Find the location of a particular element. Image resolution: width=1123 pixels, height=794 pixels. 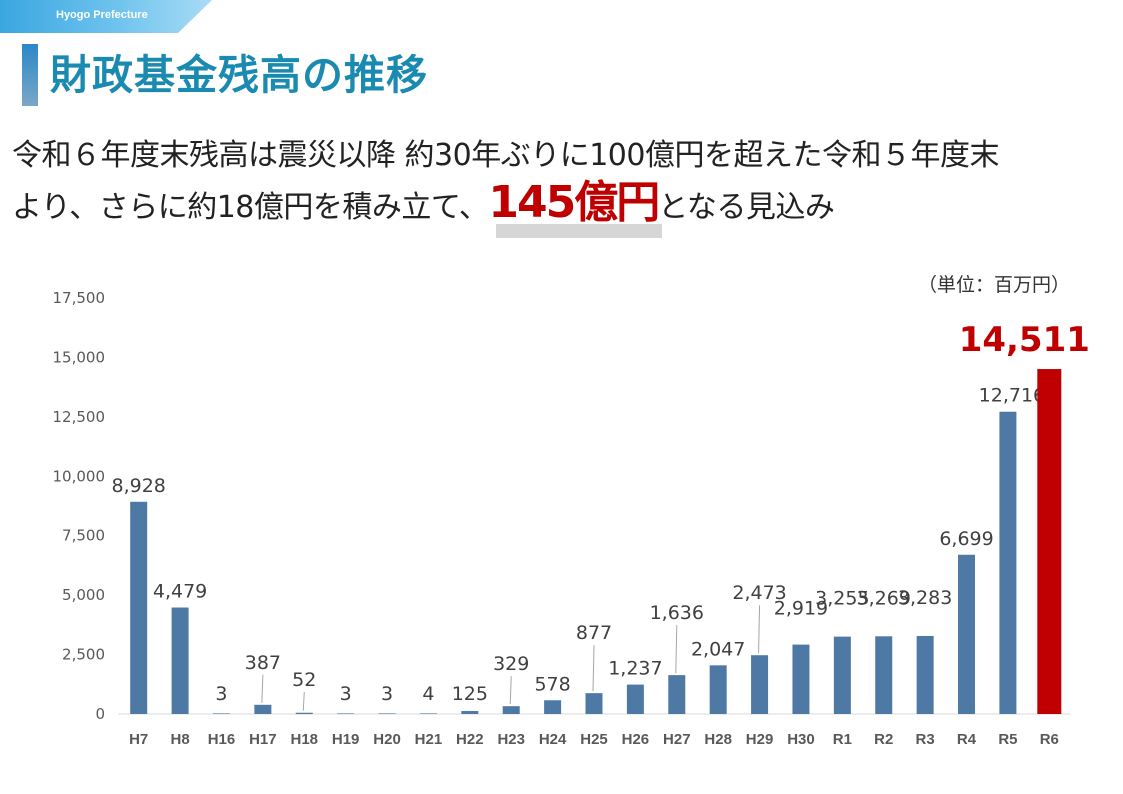

value-label: 1,237 is located at coordinates (635, 669).